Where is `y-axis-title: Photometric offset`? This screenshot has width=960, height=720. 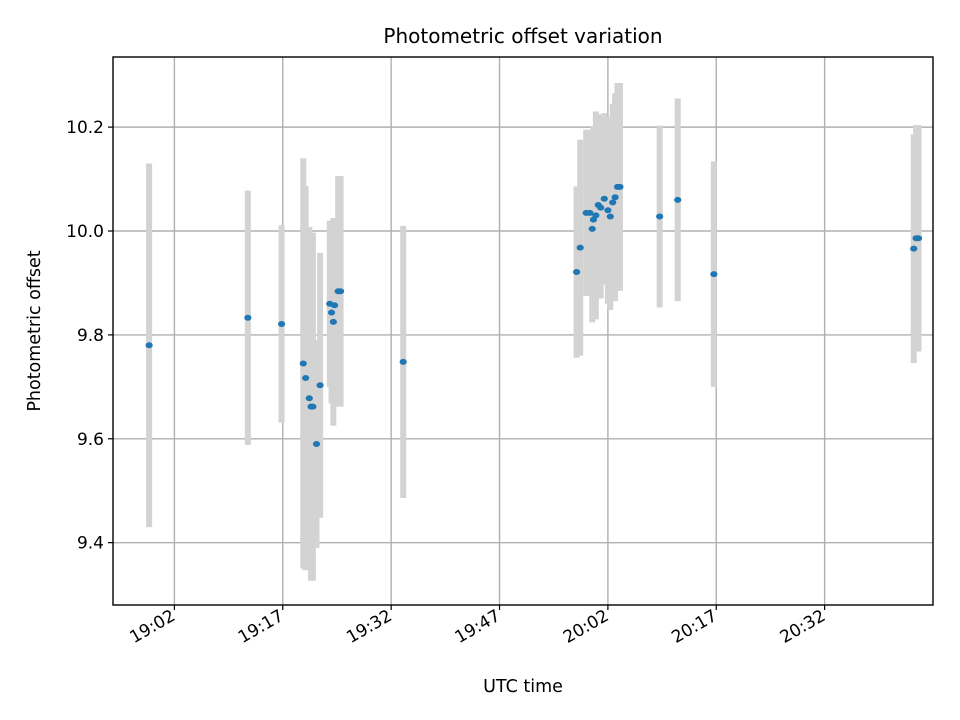 y-axis-title: Photometric offset is located at coordinates (35, 330).